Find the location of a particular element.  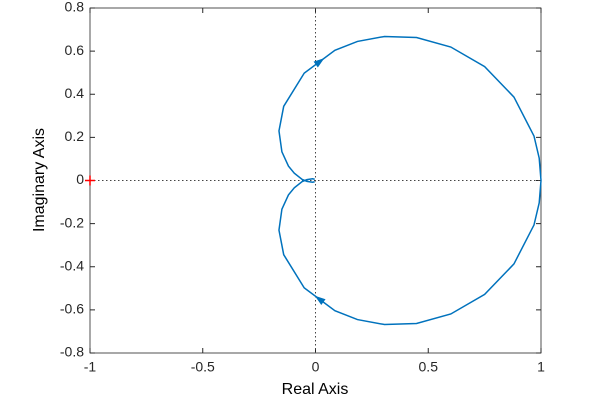

y-tick-label: 0.4 is located at coordinates (75, 93).